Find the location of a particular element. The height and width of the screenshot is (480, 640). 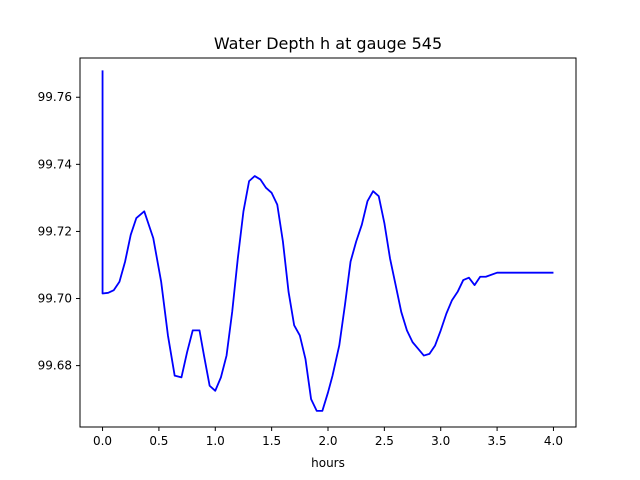

x-tick-label: 1.5 is located at coordinates (271, 441).